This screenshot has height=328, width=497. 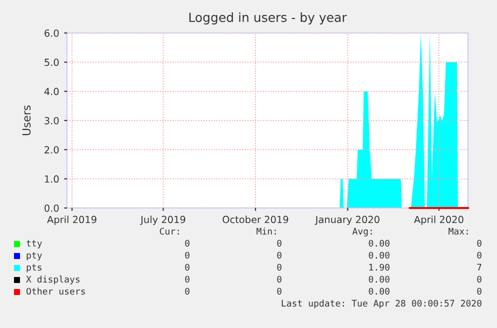 I want to click on text: 1.90, so click(x=379, y=267).